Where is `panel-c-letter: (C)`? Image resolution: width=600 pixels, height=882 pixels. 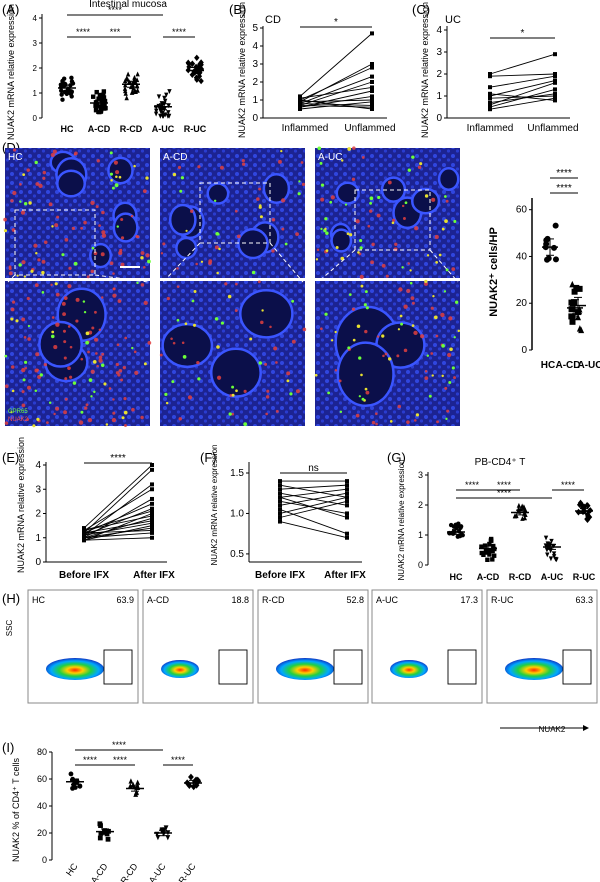 panel-c-letter: (C) is located at coordinates (421, 9).